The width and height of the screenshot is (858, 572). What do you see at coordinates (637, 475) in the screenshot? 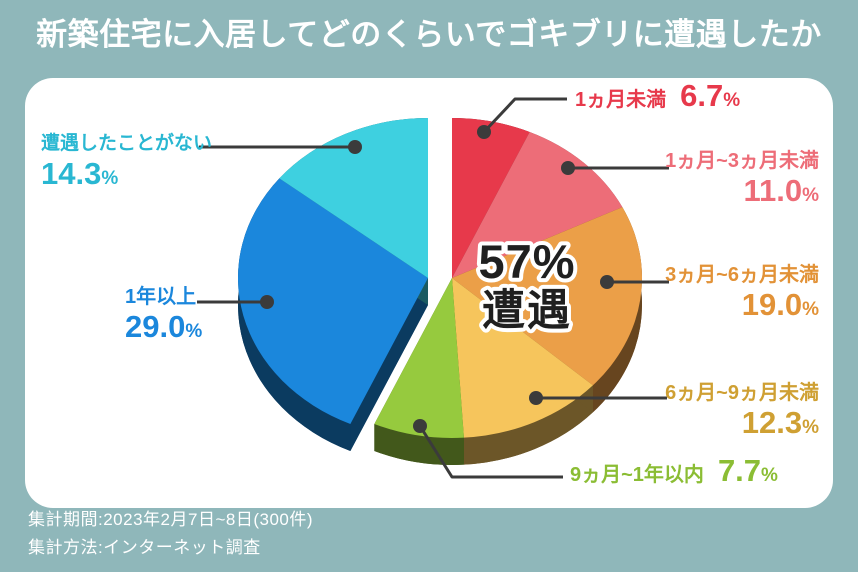
I see `pie-label-text: 9ヵ月~1年以内` at bounding box center [637, 475].